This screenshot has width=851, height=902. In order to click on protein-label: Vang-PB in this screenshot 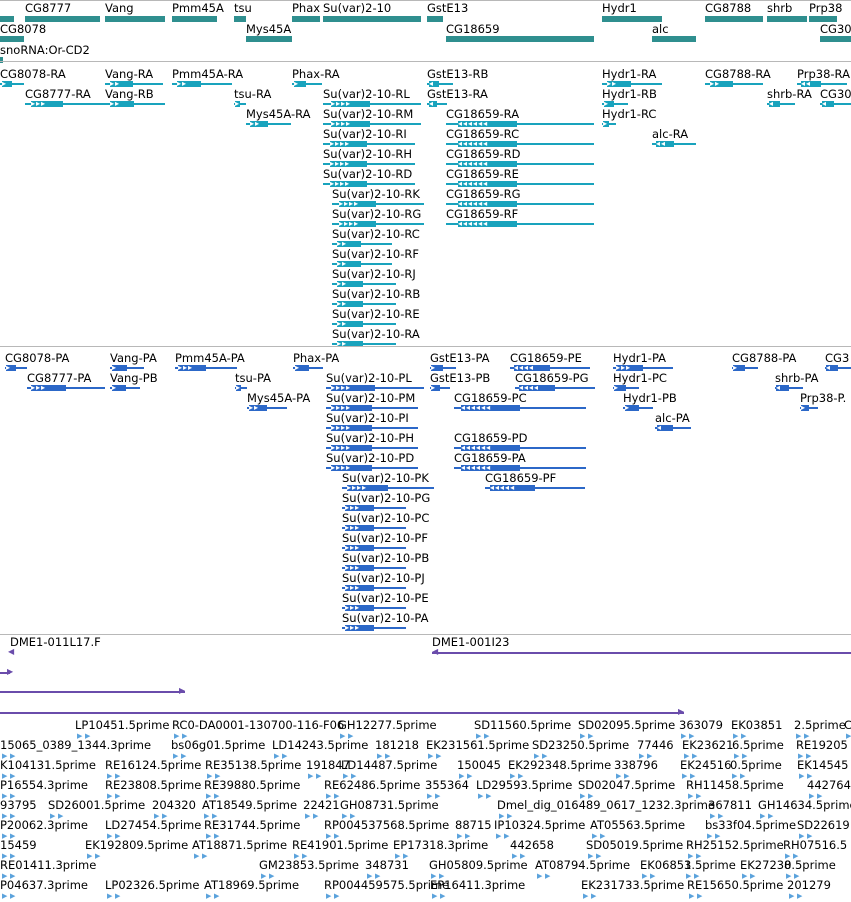, I will do `click(134, 378)`.